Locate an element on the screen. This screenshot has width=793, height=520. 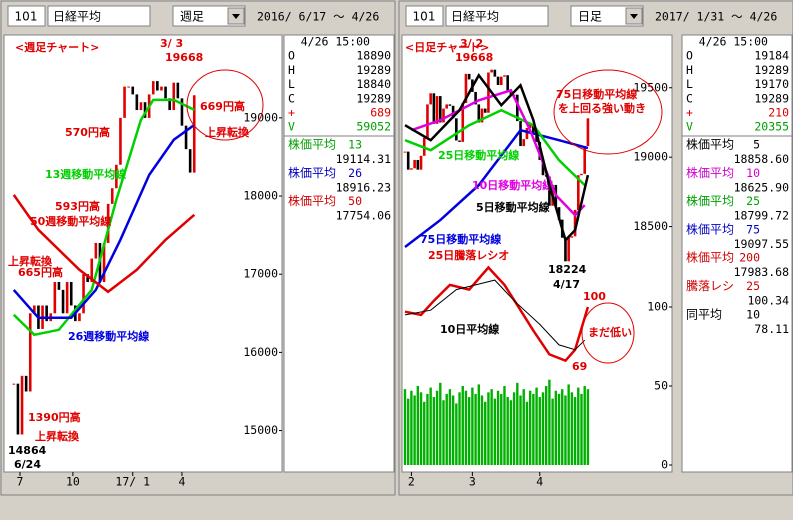
quote-label: H is located at coordinates (291, 70).